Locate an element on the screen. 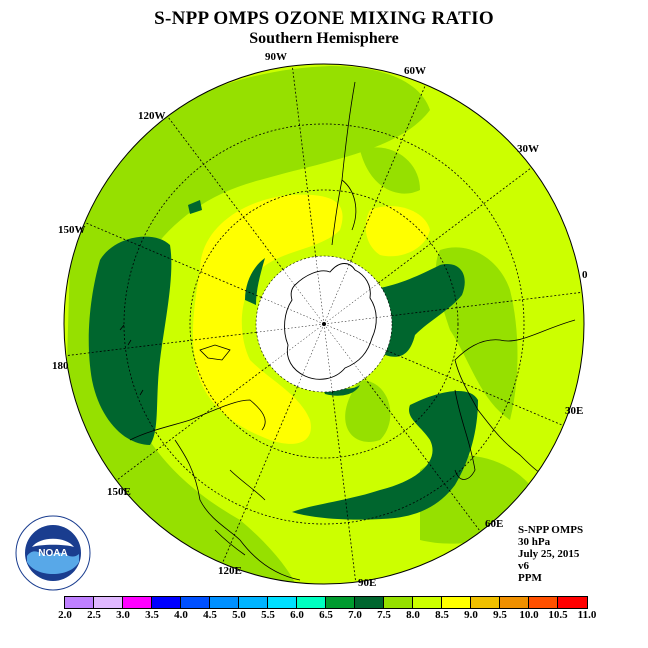 The image size is (648, 648). colorbar-tick-label: 6.0 is located at coordinates (297, 615).